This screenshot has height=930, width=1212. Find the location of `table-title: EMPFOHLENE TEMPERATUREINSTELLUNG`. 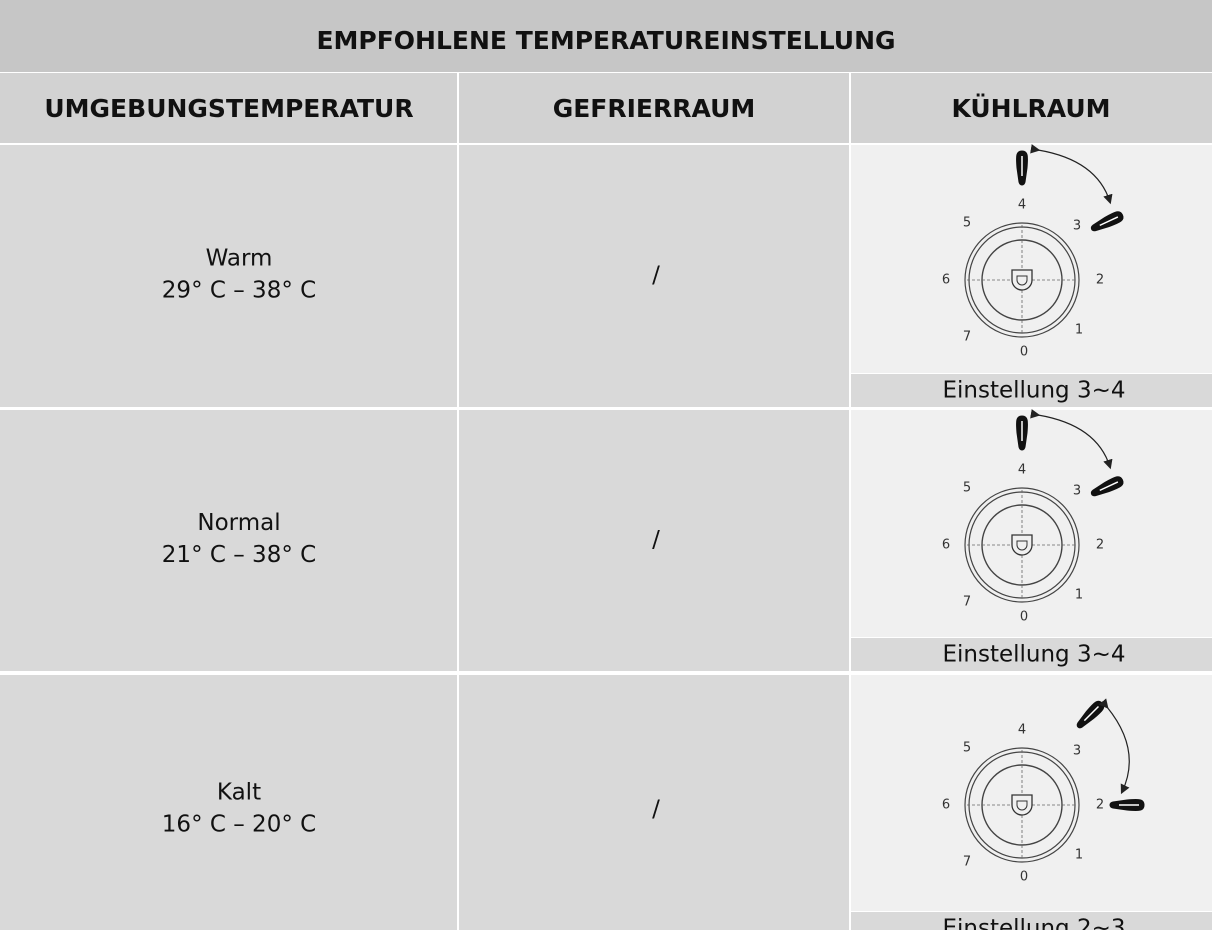

table-title: EMPFOHLENE TEMPERATUREINSTELLUNG is located at coordinates (605, 40).